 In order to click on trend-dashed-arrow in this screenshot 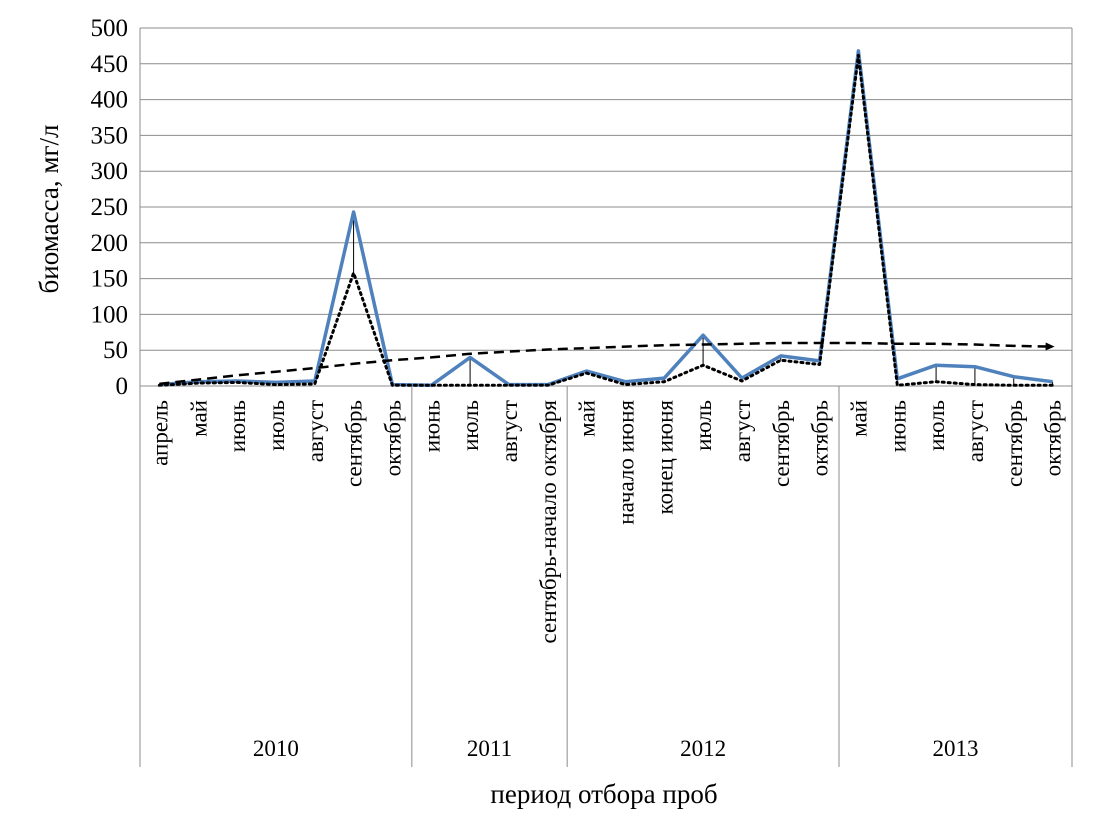, I will do `click(607, 363)`.